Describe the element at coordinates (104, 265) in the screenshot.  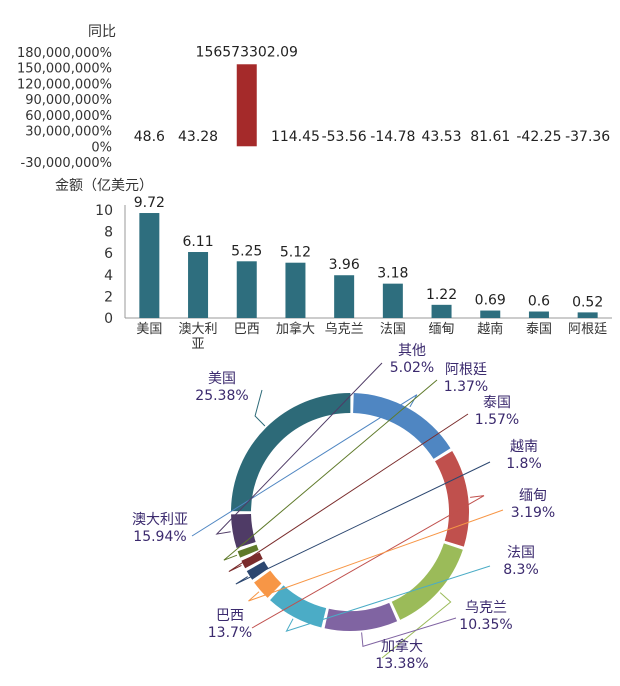
I see `amount-y-ticks: 0 2 4 6 8 10` at that location.